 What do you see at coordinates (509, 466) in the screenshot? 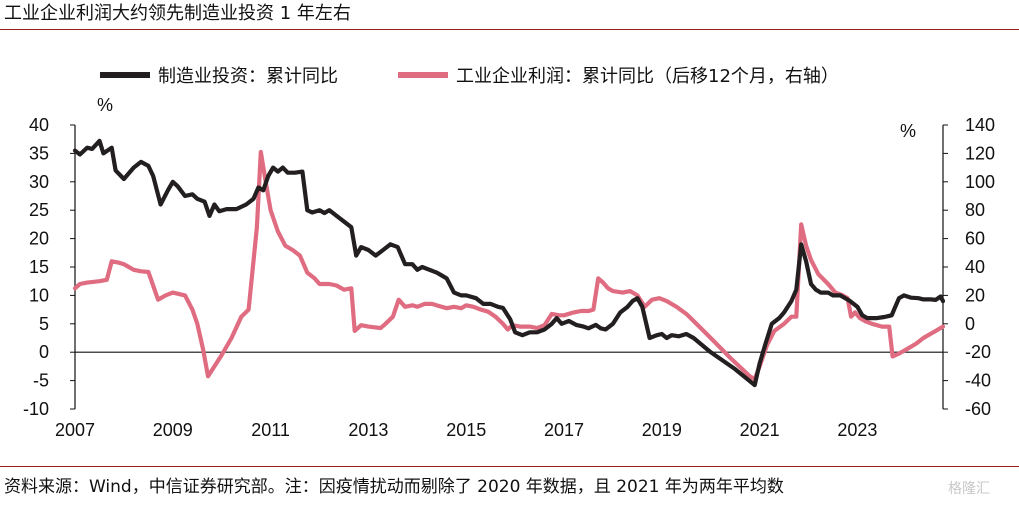
I see `footer-divider` at bounding box center [509, 466].